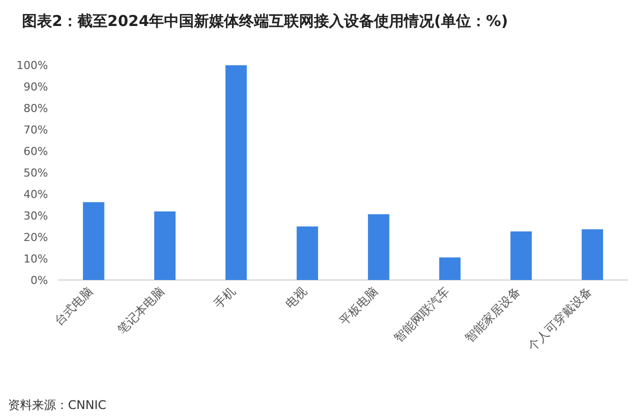 The height and width of the screenshot is (419, 641). I want to click on y-tick-label: 90%, so click(36, 87).